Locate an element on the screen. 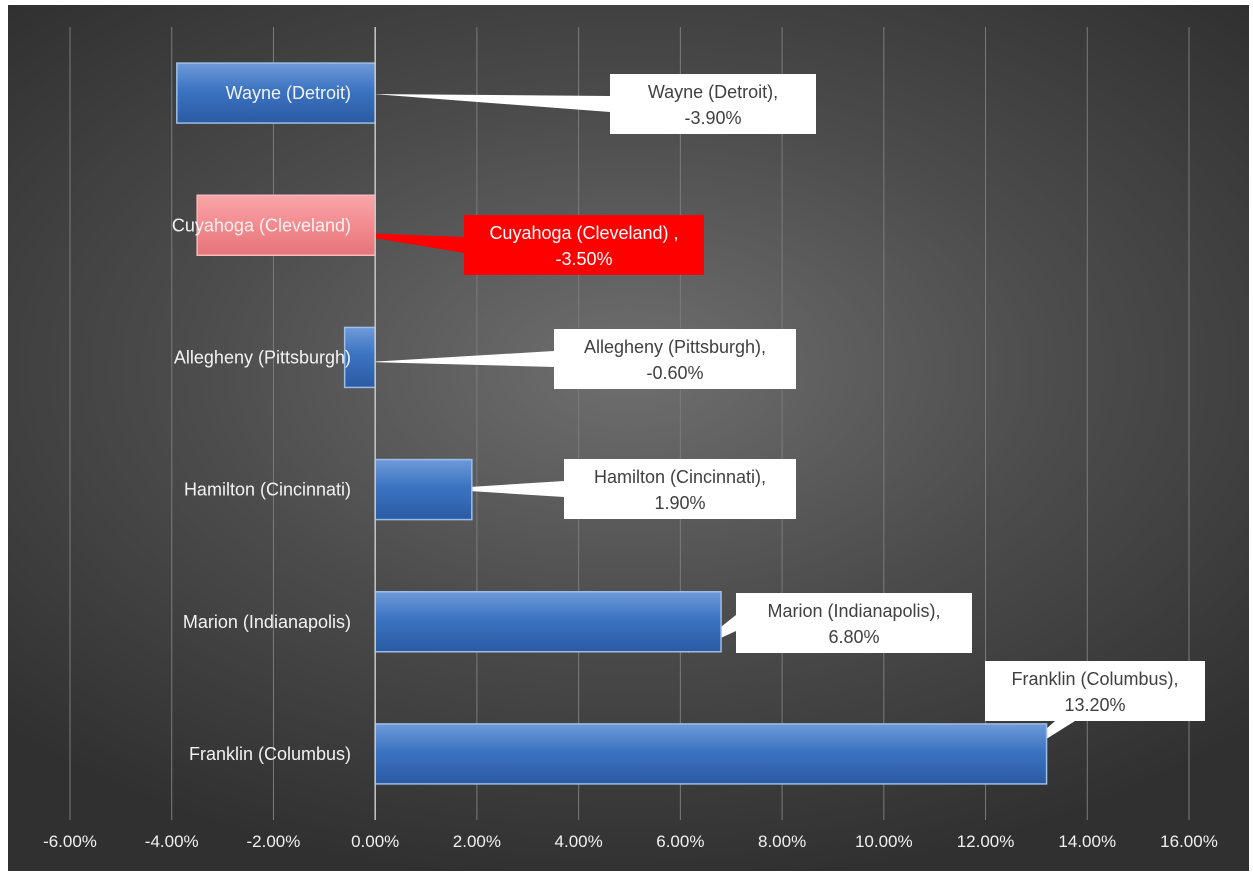 The width and height of the screenshot is (1253, 879). callout-box-wayne-detroit is located at coordinates (713, 104).